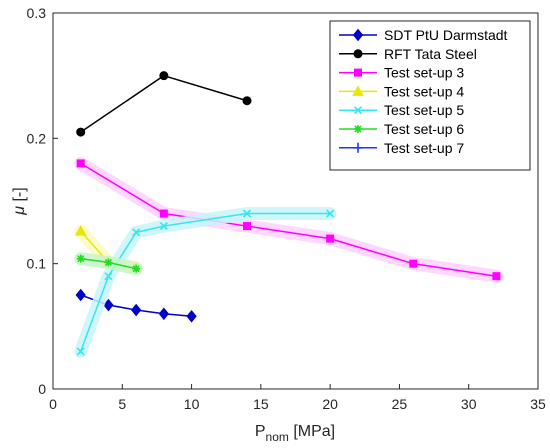 This screenshot has height=448, width=550. What do you see at coordinates (430, 54) in the screenshot?
I see `legend-label: RFT Tata Steel` at bounding box center [430, 54].